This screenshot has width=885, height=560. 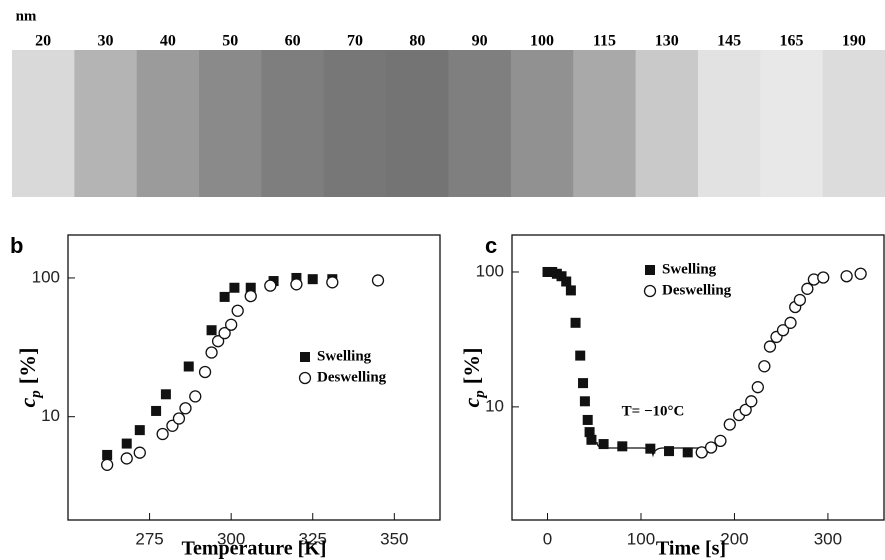 I want to click on size-label: 40, so click(x=168, y=41).